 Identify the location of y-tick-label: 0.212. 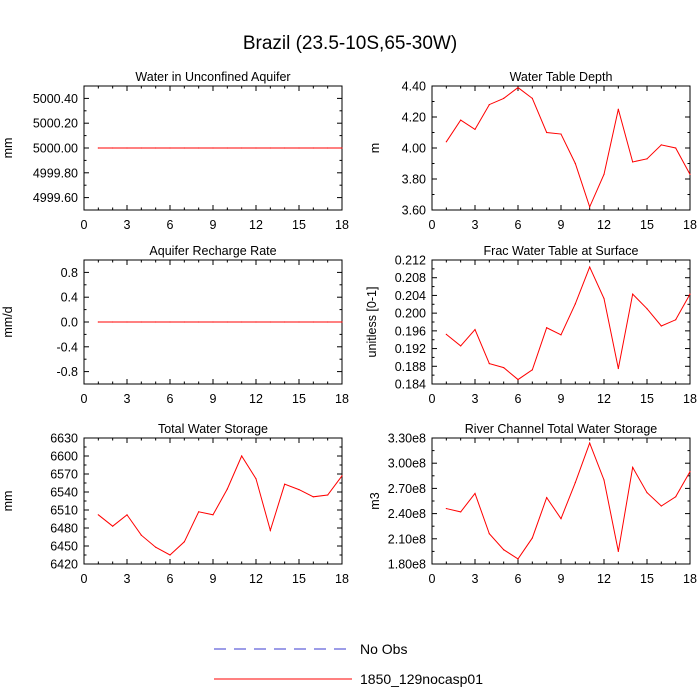
(410, 261).